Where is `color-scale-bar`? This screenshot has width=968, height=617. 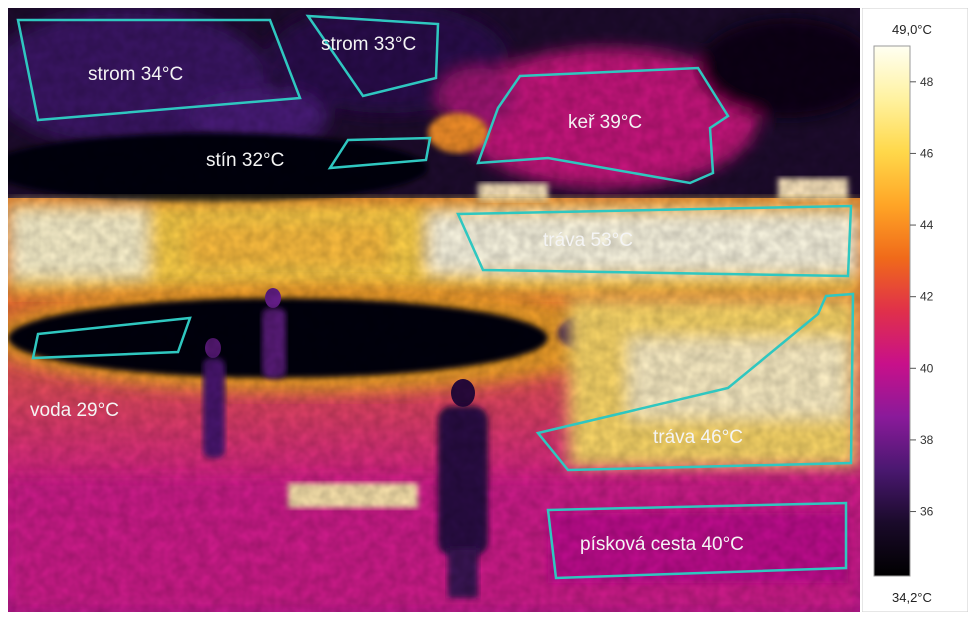 color-scale-bar is located at coordinates (892, 311).